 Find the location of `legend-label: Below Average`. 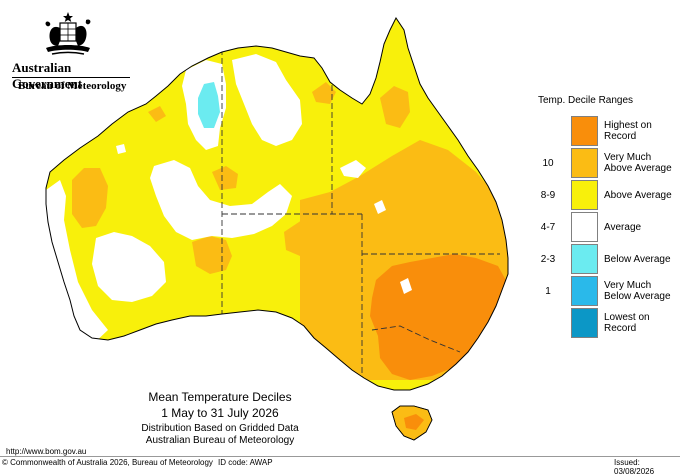

legend-label: Below Average is located at coordinates (637, 259).